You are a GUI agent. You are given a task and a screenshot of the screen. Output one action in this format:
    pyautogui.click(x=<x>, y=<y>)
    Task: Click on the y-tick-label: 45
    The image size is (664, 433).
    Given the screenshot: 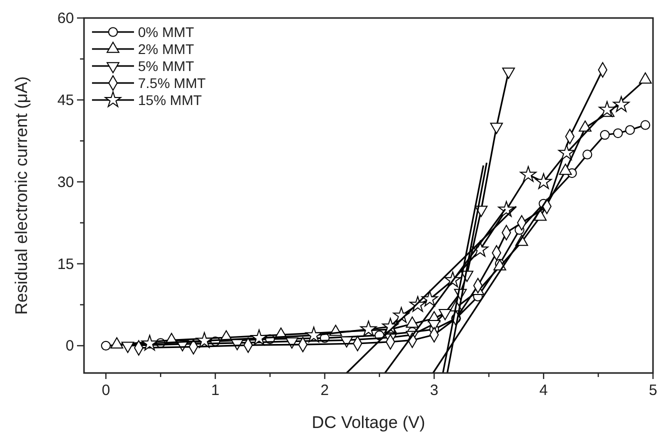 What is the action you would take?
    pyautogui.click(x=65, y=100)
    